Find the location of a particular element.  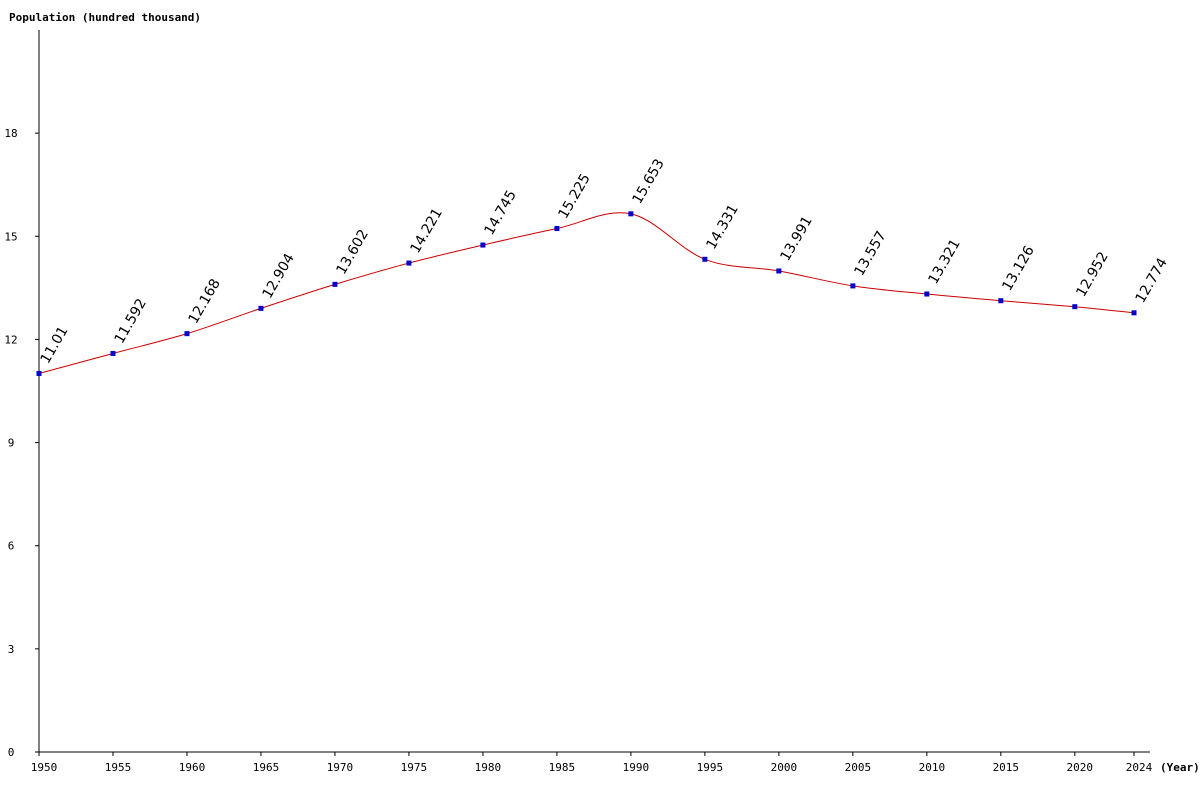

data-label: 13.126 is located at coordinates (1018, 268).